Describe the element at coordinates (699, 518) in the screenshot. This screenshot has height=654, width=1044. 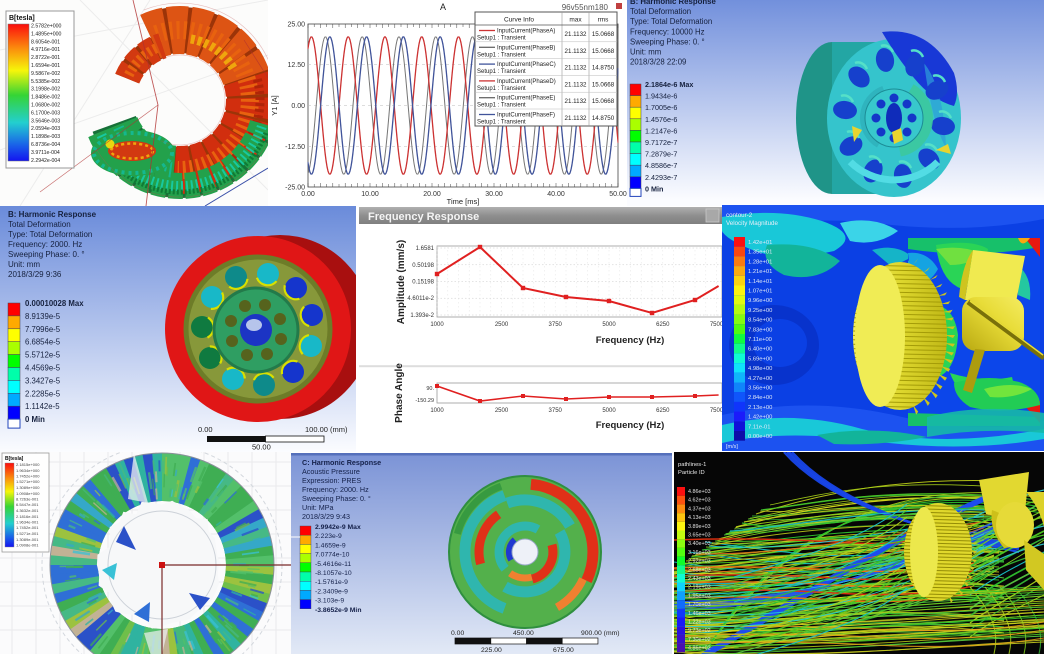
I see `svg-text: 4.13e+03` at that location.